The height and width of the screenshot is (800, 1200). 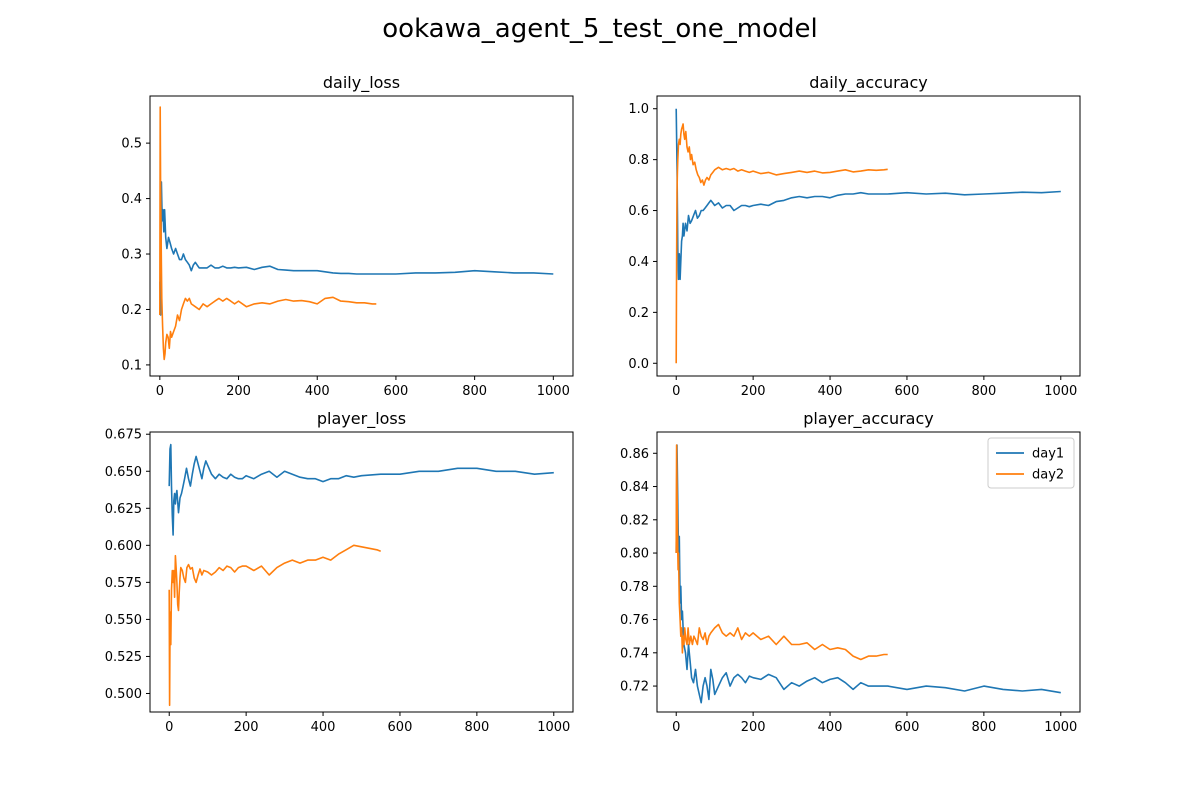 What do you see at coordinates (638, 211) in the screenshot?
I see `y-tick-label: 0.6` at bounding box center [638, 211].